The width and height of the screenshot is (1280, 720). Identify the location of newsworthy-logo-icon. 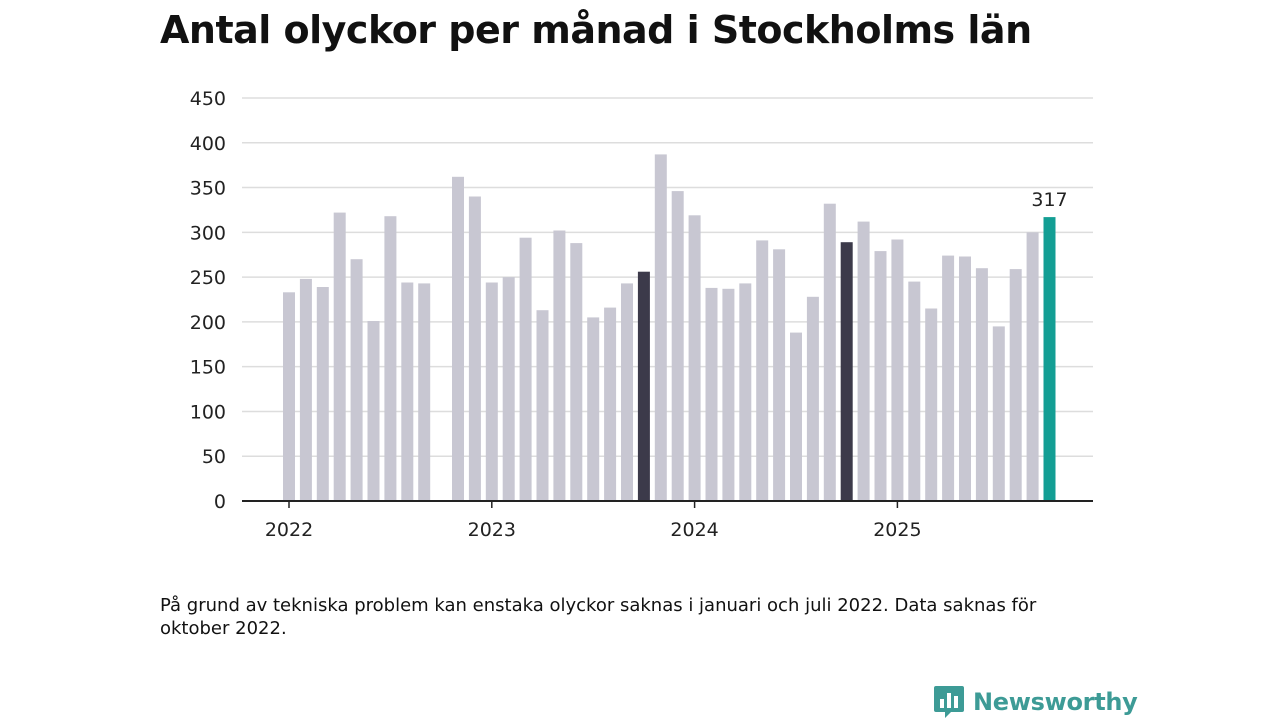
(949, 702).